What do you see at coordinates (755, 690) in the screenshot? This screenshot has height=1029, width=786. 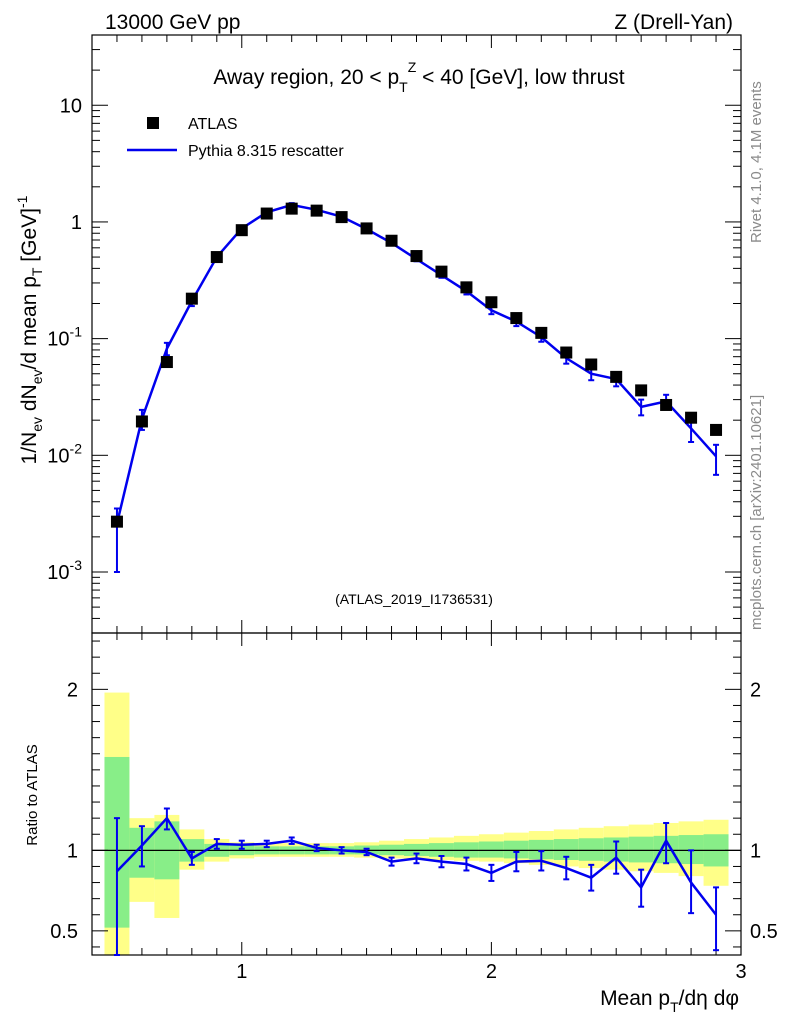 I see `ratio-y-tick-label-right: 2` at bounding box center [755, 690].